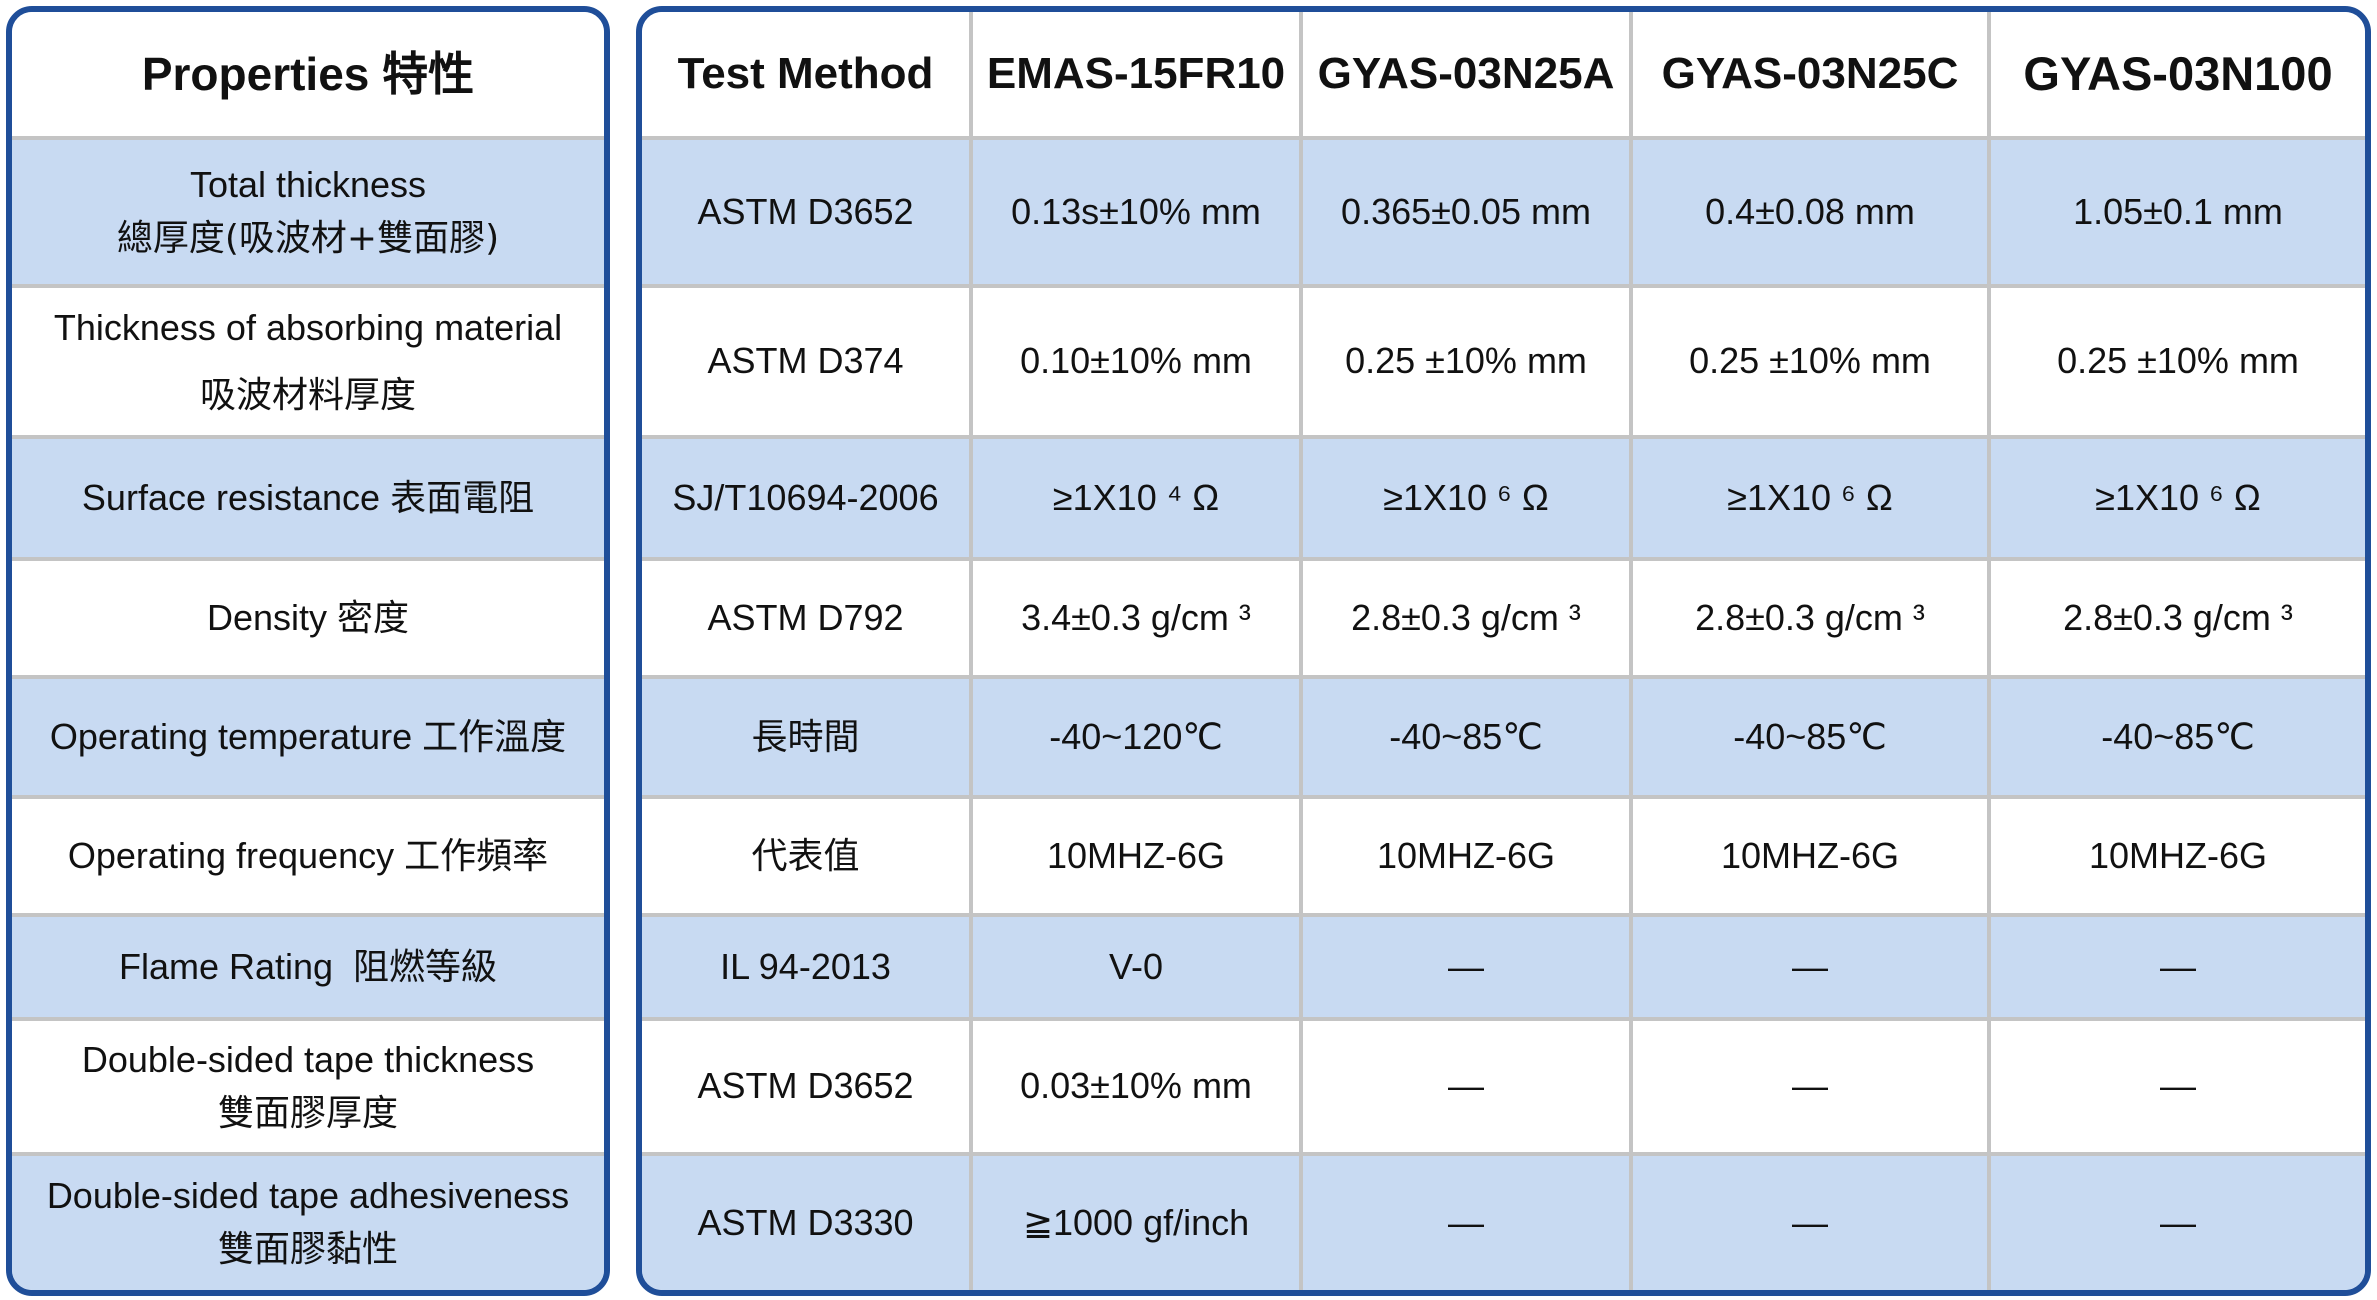 This screenshot has width=2377, height=1300. What do you see at coordinates (807, 361) in the screenshot?
I see `test-method-cell: ASTM D374` at bounding box center [807, 361].